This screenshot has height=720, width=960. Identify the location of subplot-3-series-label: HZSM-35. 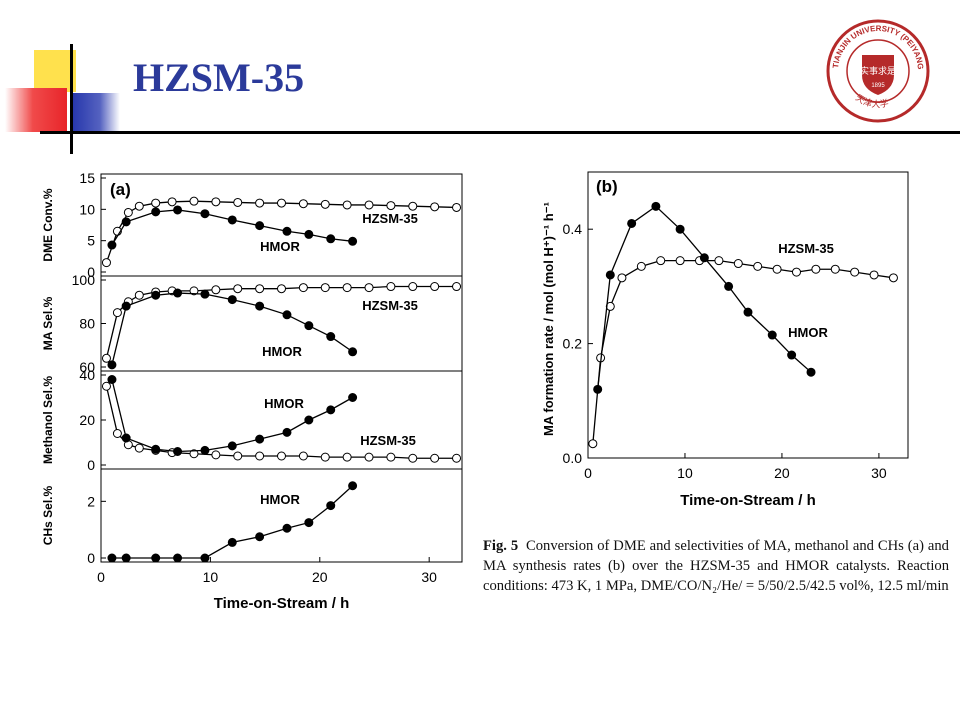
(388, 440).